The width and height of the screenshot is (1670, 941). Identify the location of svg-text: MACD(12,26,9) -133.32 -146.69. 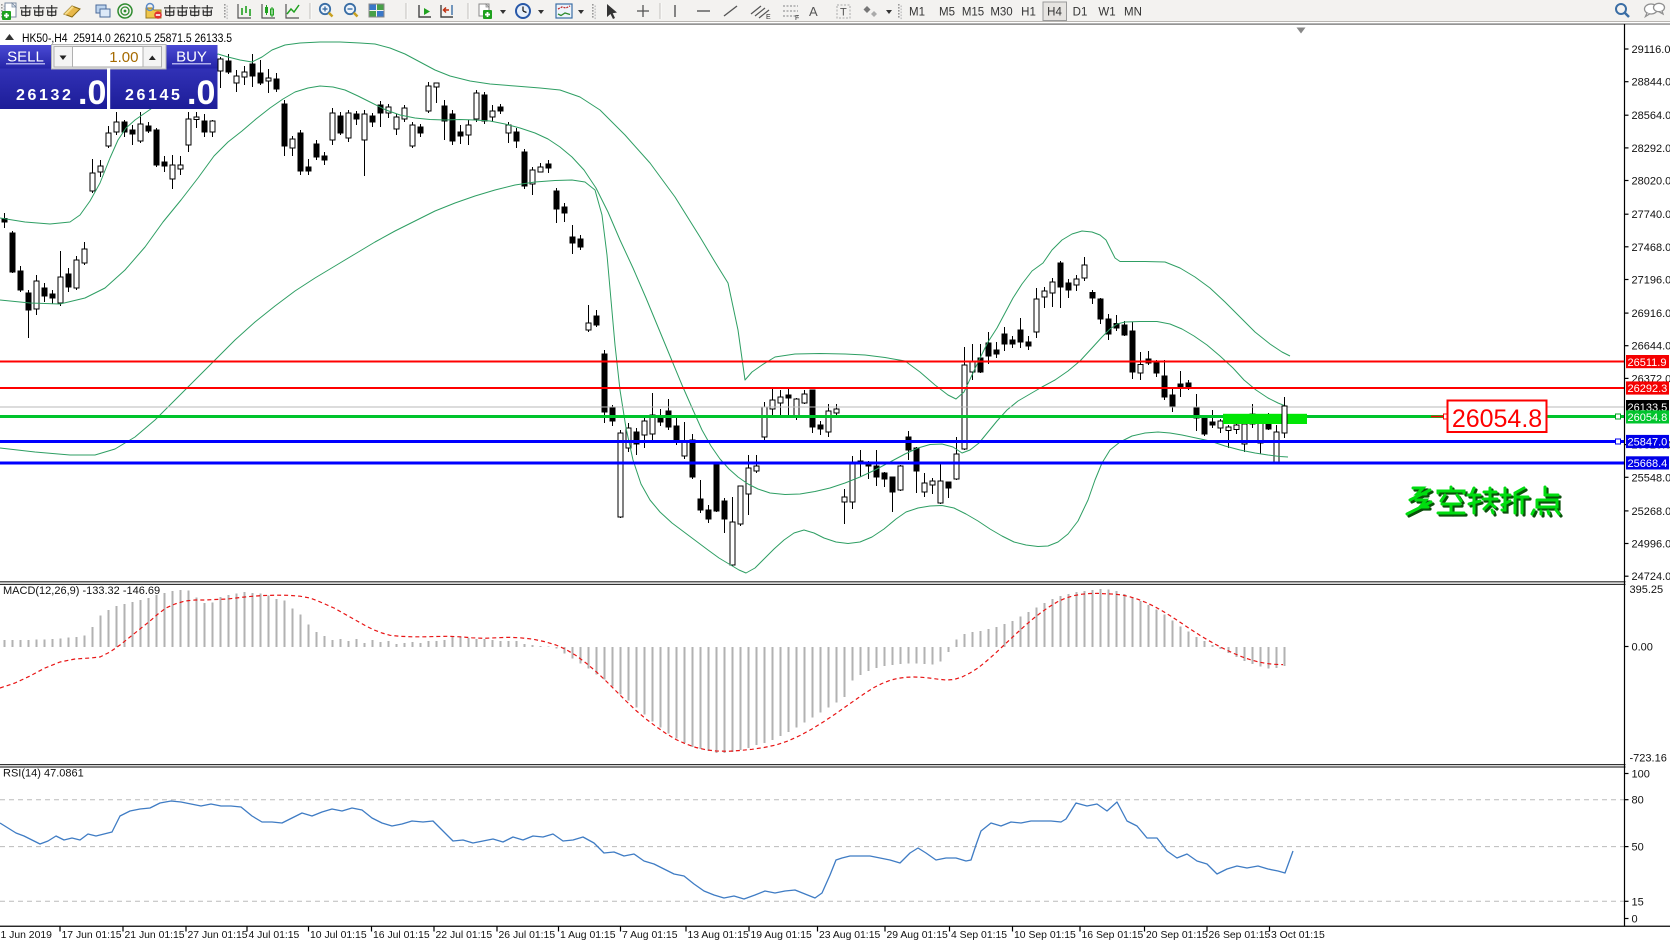
(81, 591).